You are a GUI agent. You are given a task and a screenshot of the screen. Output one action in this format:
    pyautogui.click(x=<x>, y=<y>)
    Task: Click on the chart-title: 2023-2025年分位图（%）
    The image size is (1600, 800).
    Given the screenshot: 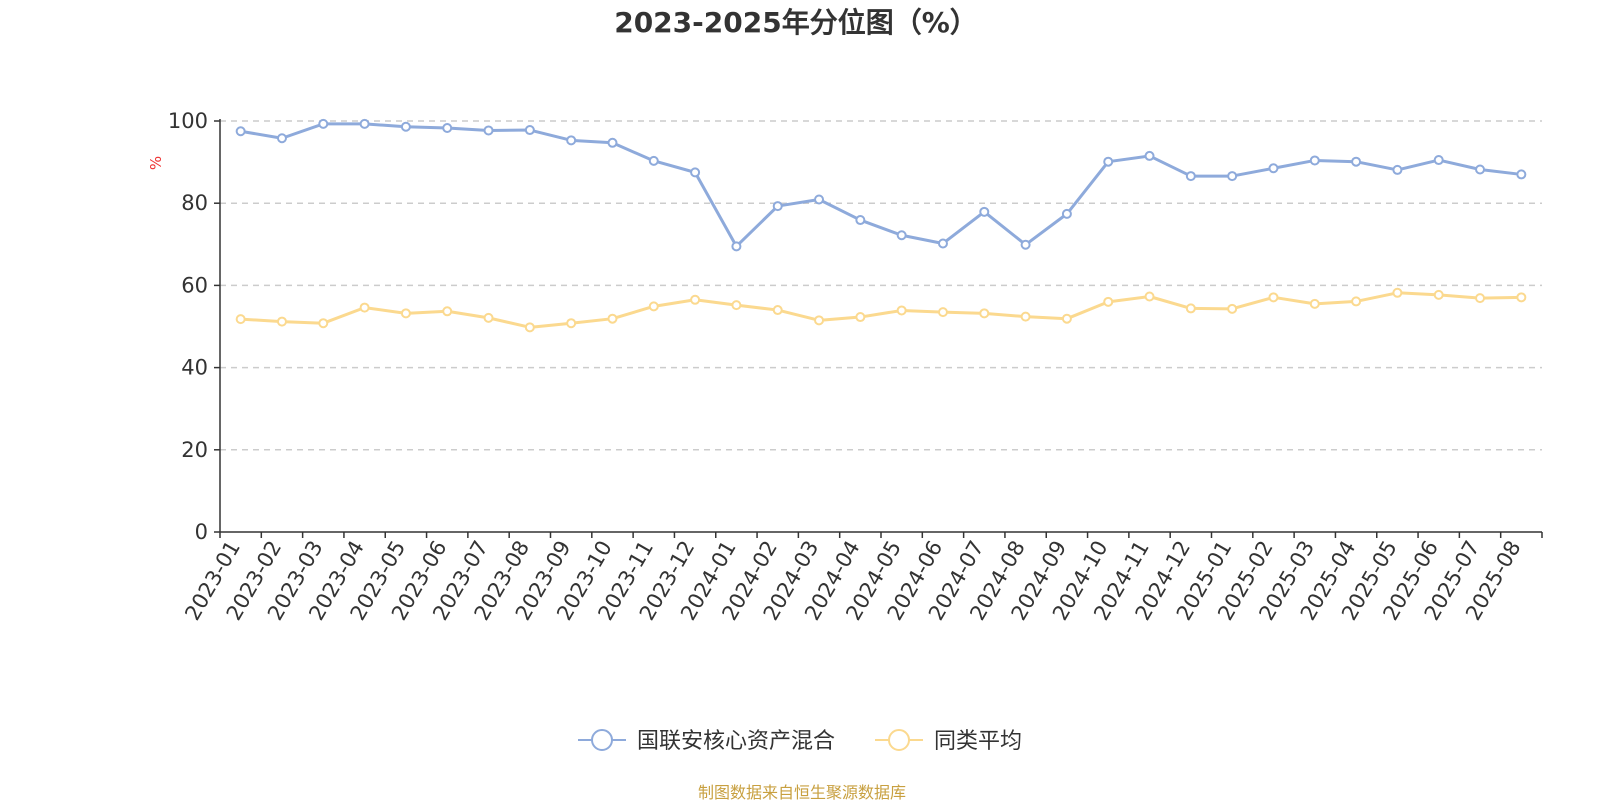 What is the action you would take?
    pyautogui.click(x=796, y=22)
    